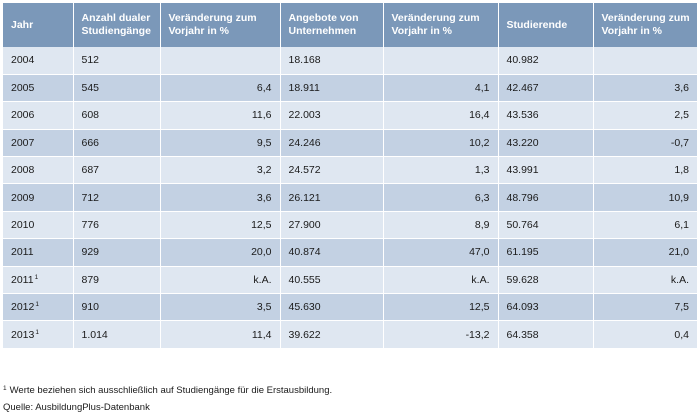 Image resolution: width=700 pixels, height=420 pixels. What do you see at coordinates (441, 61) in the screenshot?
I see `cell-offers-change` at bounding box center [441, 61].